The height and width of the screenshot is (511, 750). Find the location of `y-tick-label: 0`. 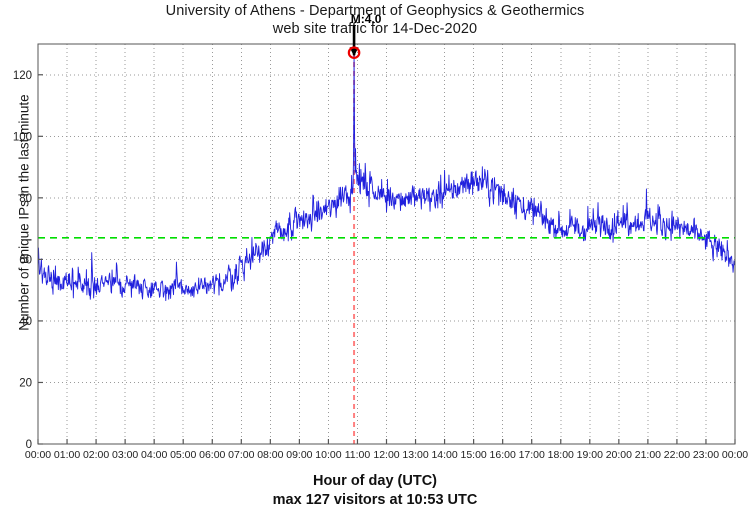

y-tick-label: 0 is located at coordinates (29, 445).